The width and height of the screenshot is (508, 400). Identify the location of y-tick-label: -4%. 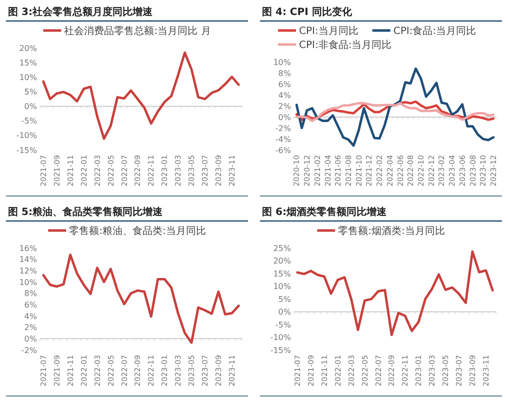
(283, 139).